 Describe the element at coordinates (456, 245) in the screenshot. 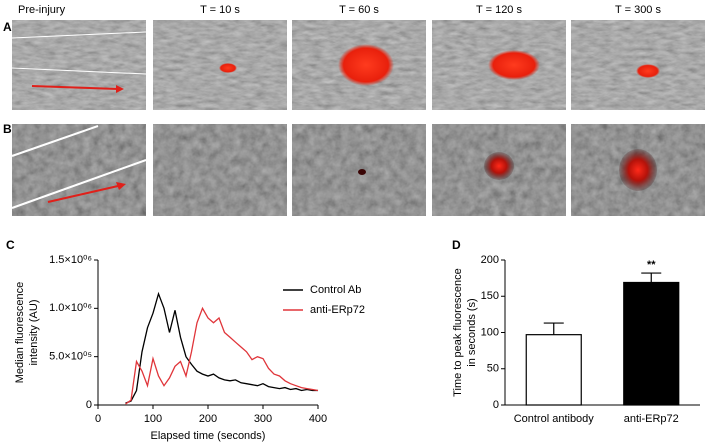

I see `panel-label: D` at that location.